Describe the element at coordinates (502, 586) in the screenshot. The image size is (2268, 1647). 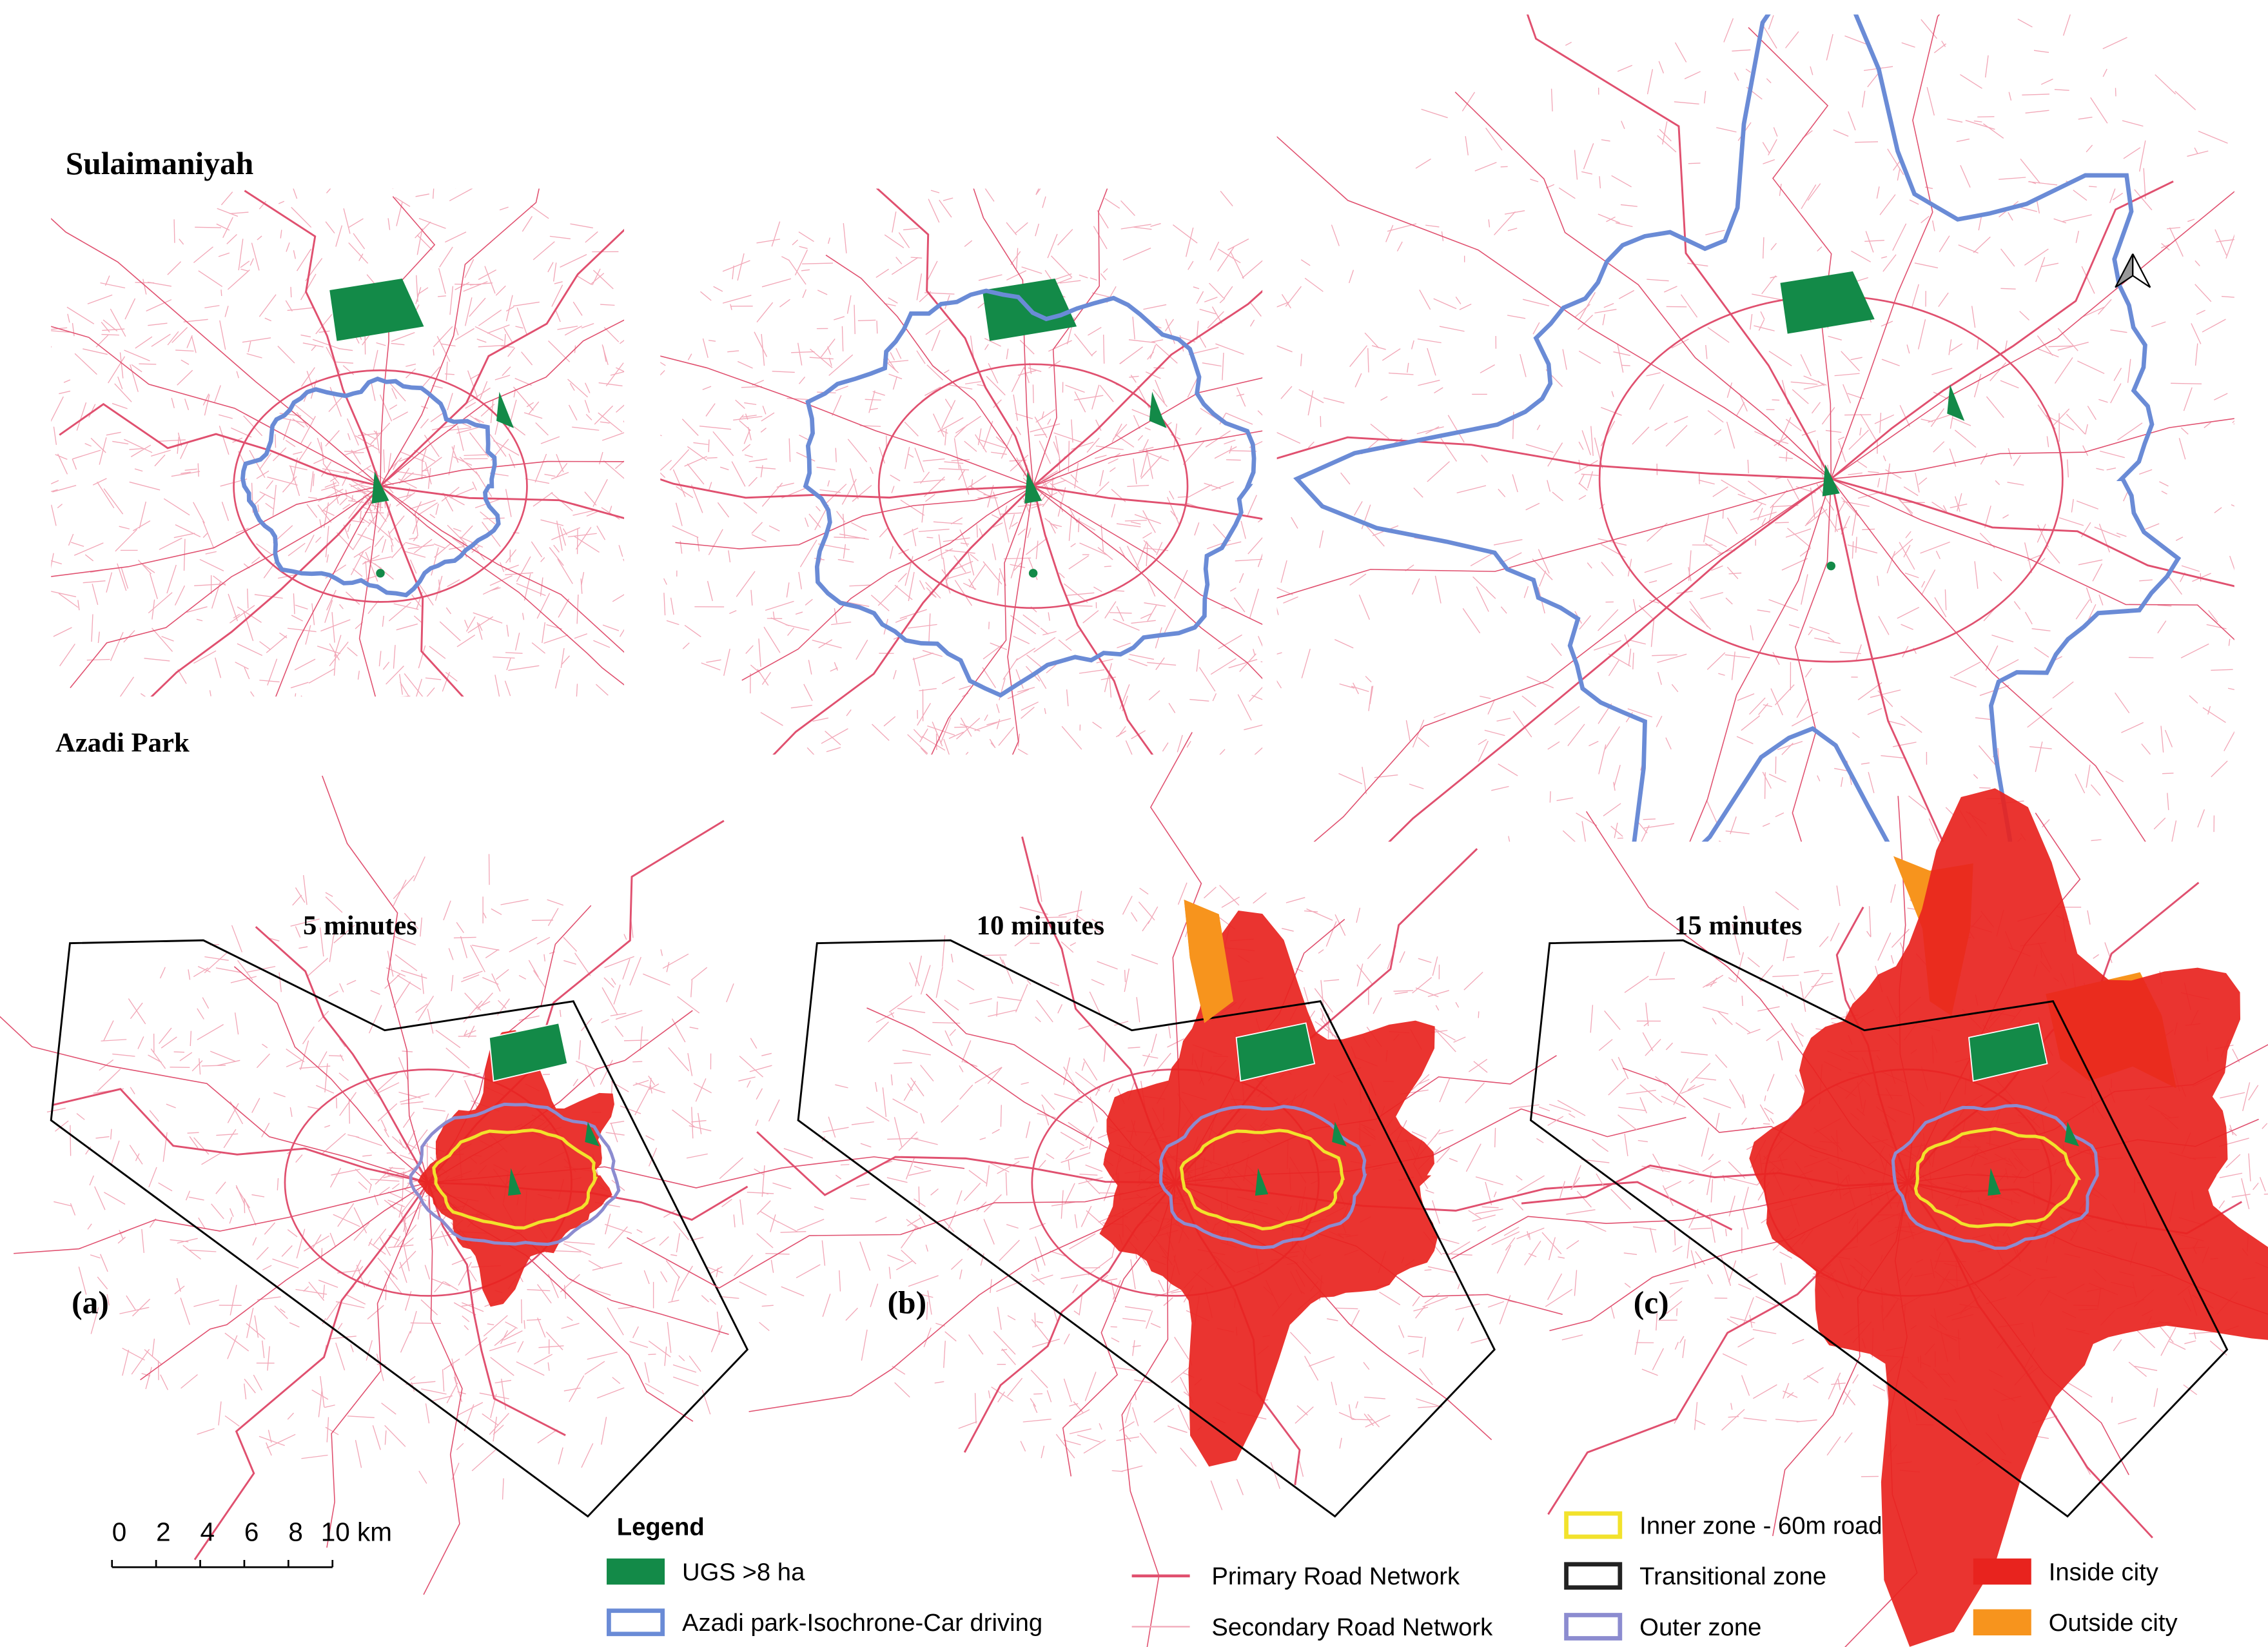
I see `primary-road` at that location.